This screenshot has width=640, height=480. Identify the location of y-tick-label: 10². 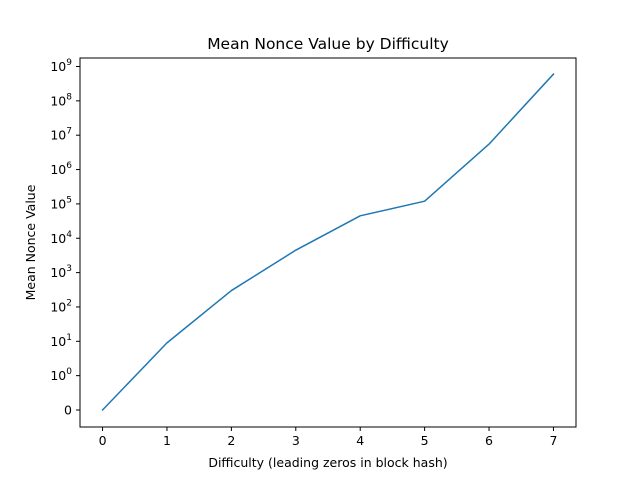
(61, 306).